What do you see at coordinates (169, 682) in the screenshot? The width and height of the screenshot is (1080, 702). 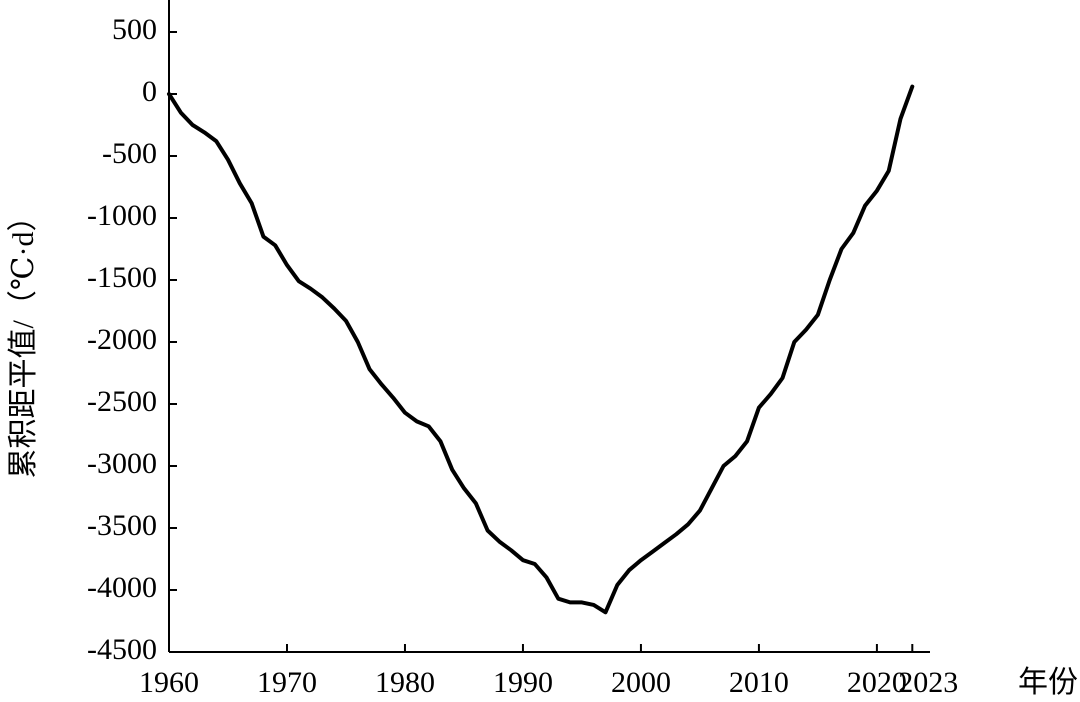 I see `x-tick-label: 1960` at bounding box center [169, 682].